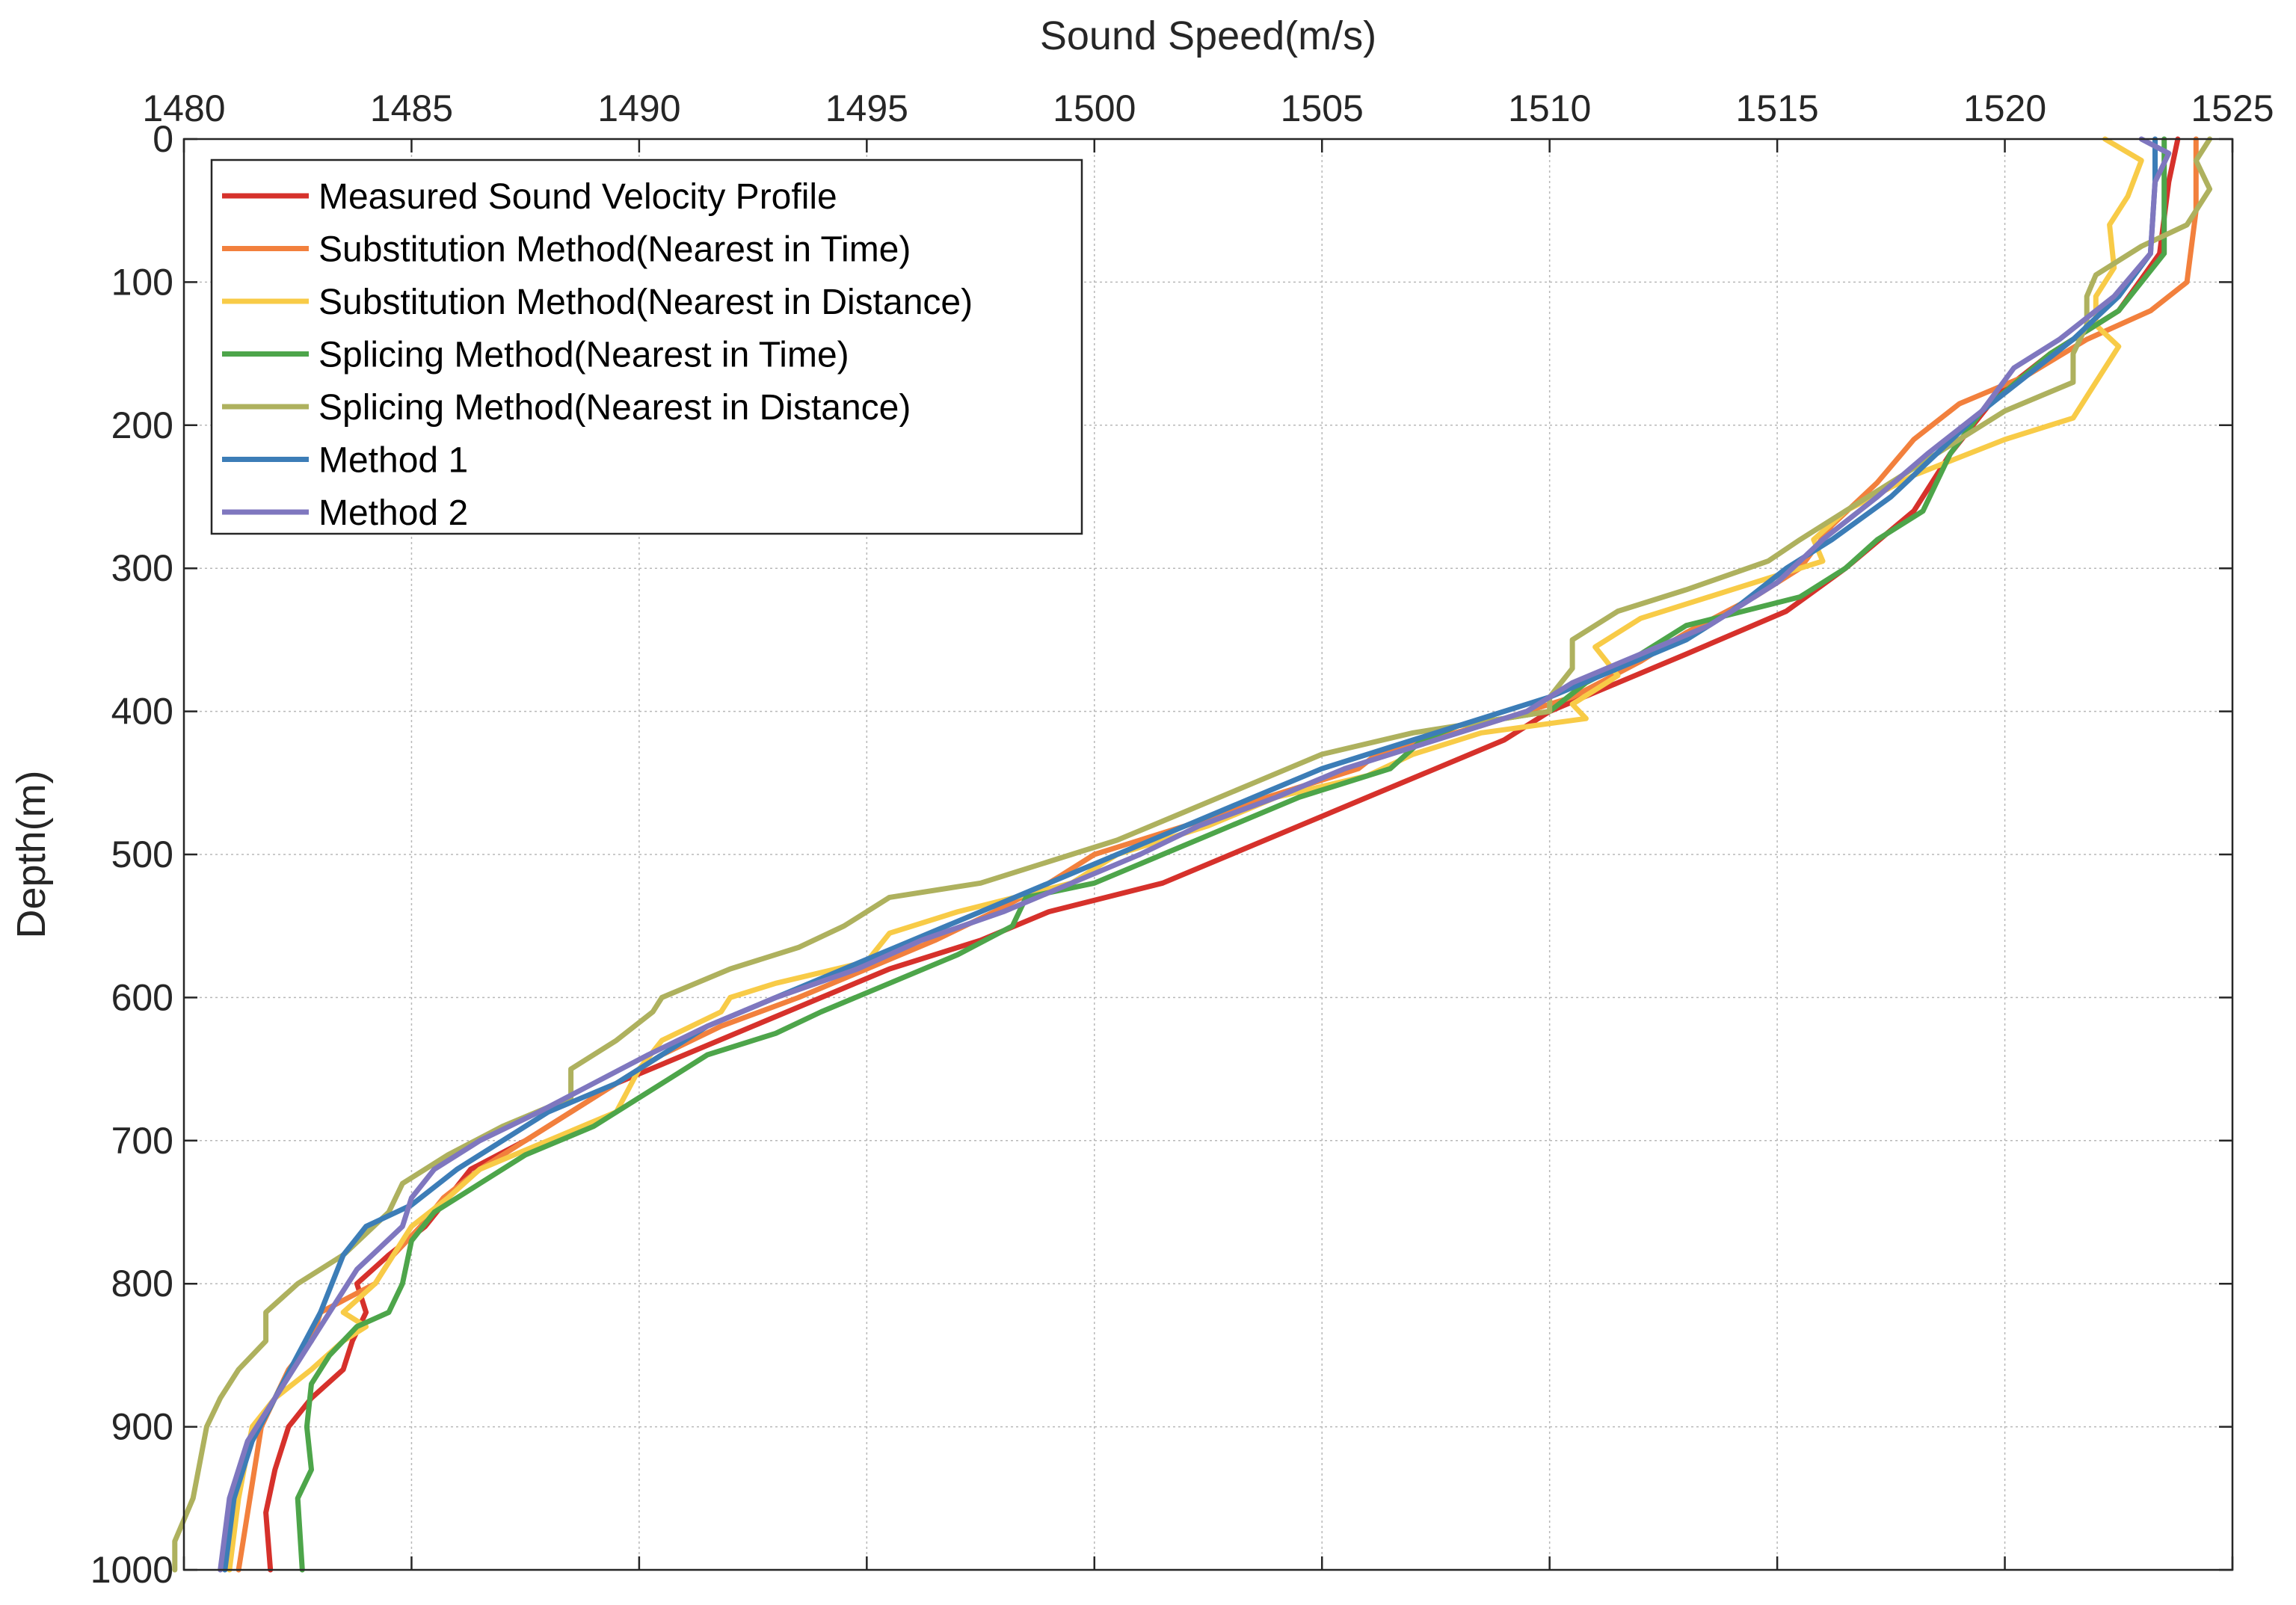 The height and width of the screenshot is (1605, 2296). I want to click on y-tick-label: 100, so click(142, 282).